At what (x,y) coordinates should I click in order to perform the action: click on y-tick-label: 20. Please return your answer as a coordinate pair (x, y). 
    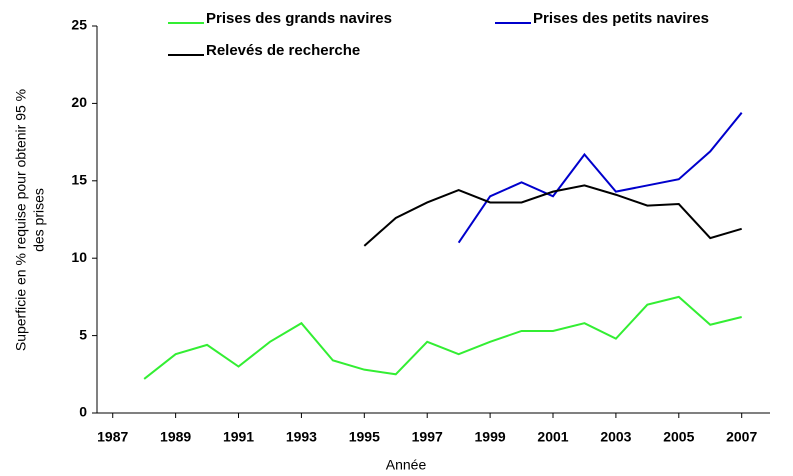
    Looking at the image, I should click on (79, 102).